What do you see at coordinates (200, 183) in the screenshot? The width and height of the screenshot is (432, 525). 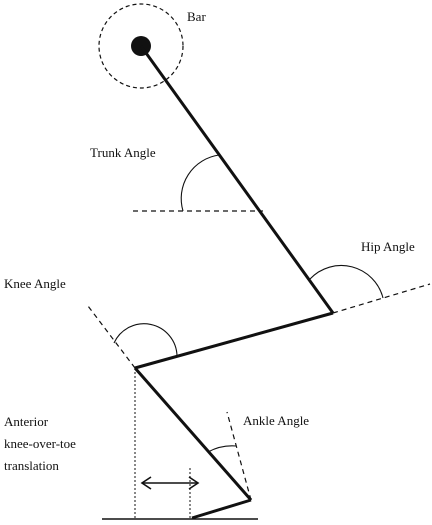 I see `trunk-angle-arc` at bounding box center [200, 183].